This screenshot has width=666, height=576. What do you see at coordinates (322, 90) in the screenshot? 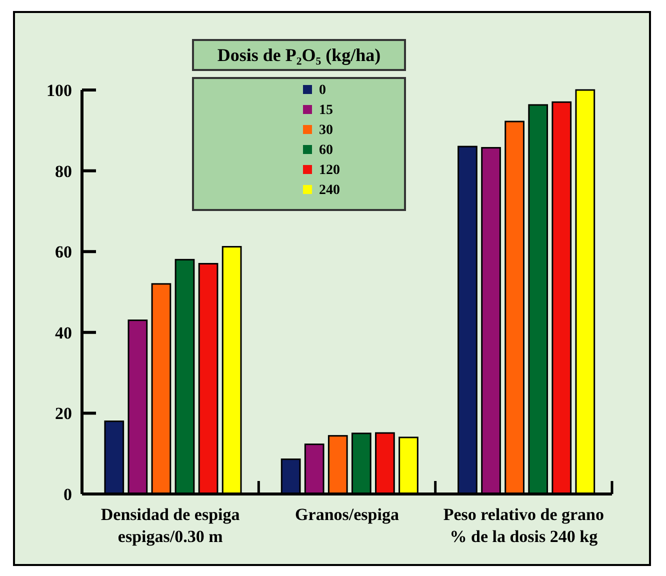
I see `legend-label: 0` at bounding box center [322, 90].